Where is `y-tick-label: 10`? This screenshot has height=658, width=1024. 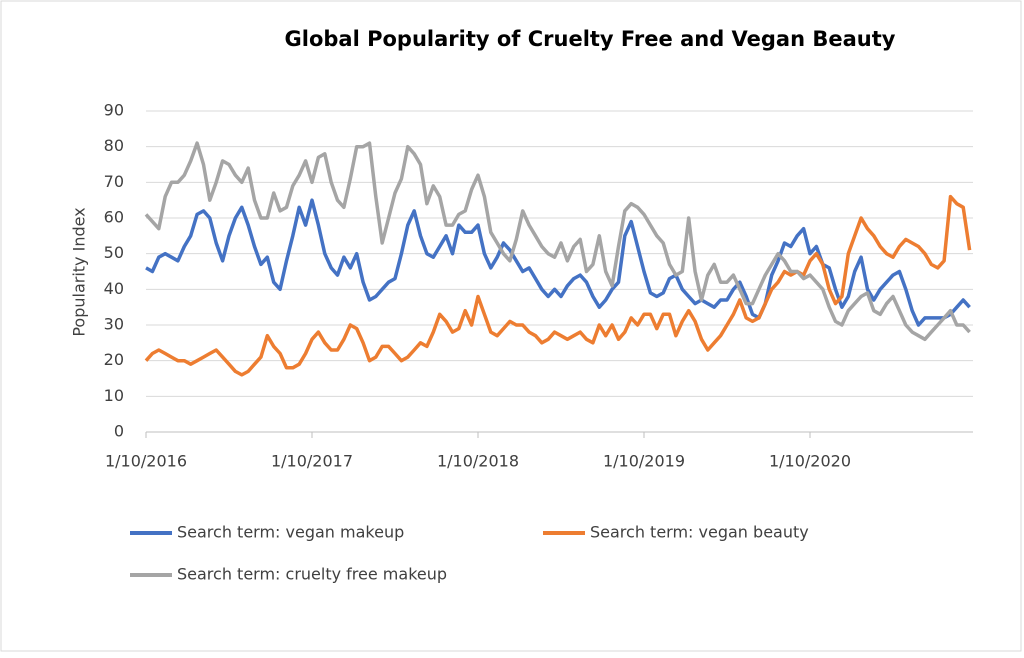 y-tick-label: 10 is located at coordinates (114, 395).